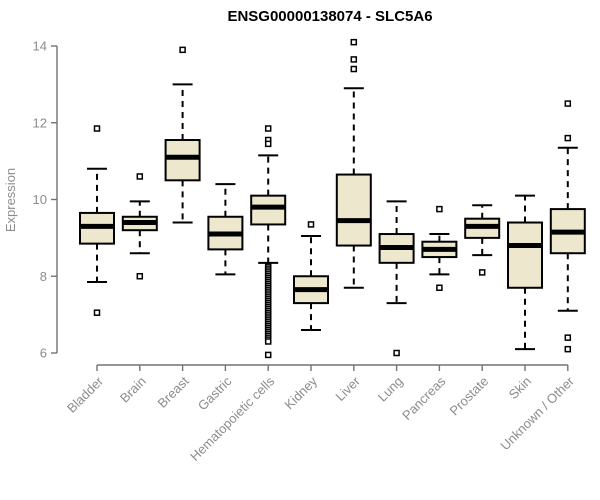  I want to click on boxplot-lung, so click(396, 278).